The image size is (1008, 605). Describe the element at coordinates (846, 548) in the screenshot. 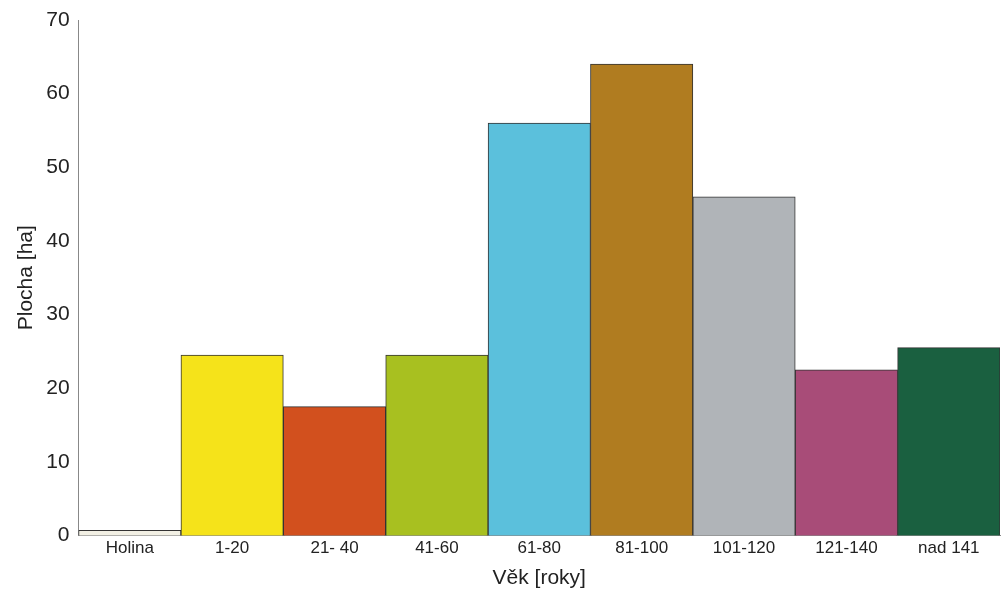

I see `x-tick-label: 121-140` at that location.